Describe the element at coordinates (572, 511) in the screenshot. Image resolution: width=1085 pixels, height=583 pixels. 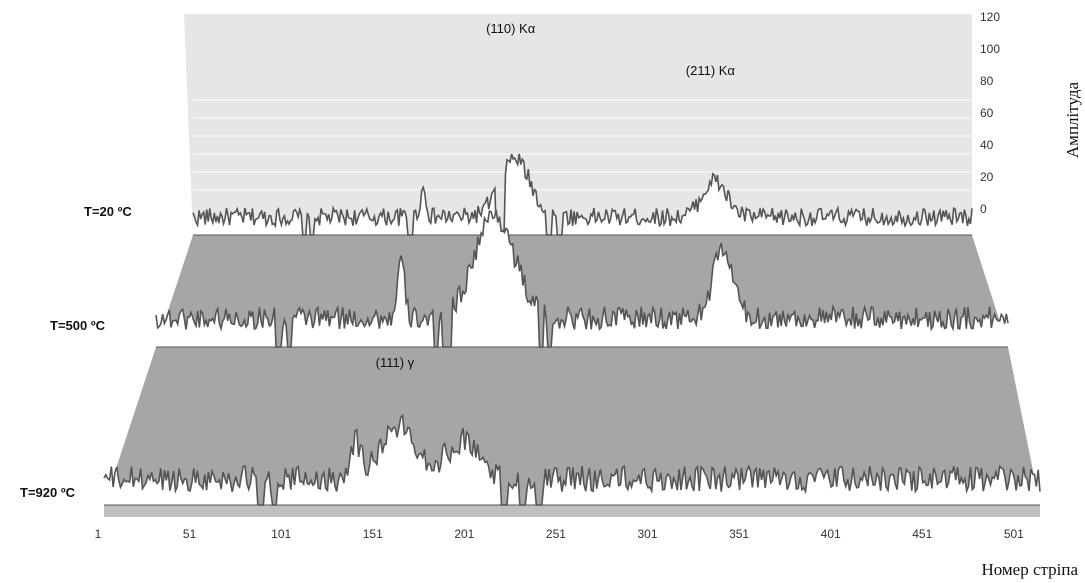
I see `front-floor` at that location.